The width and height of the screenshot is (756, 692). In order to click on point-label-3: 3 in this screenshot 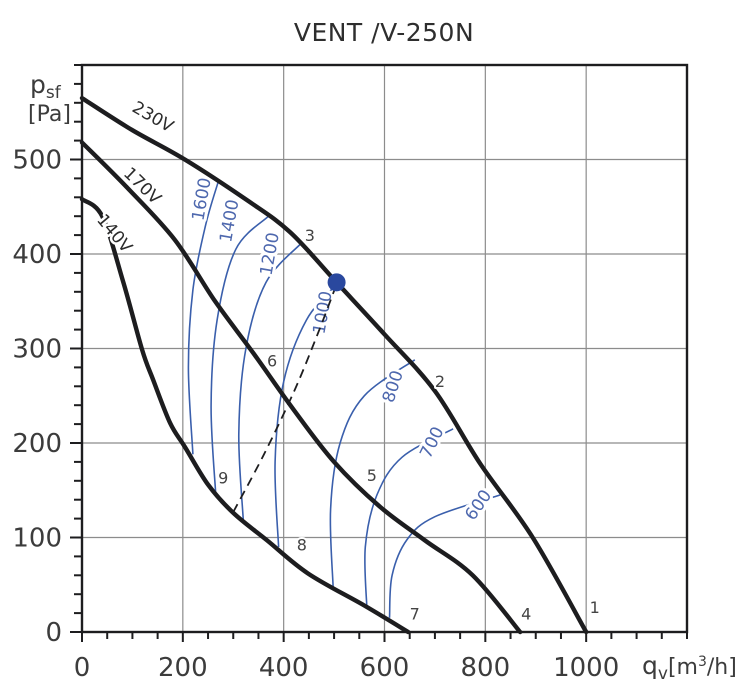, I will do `click(310, 235)`.